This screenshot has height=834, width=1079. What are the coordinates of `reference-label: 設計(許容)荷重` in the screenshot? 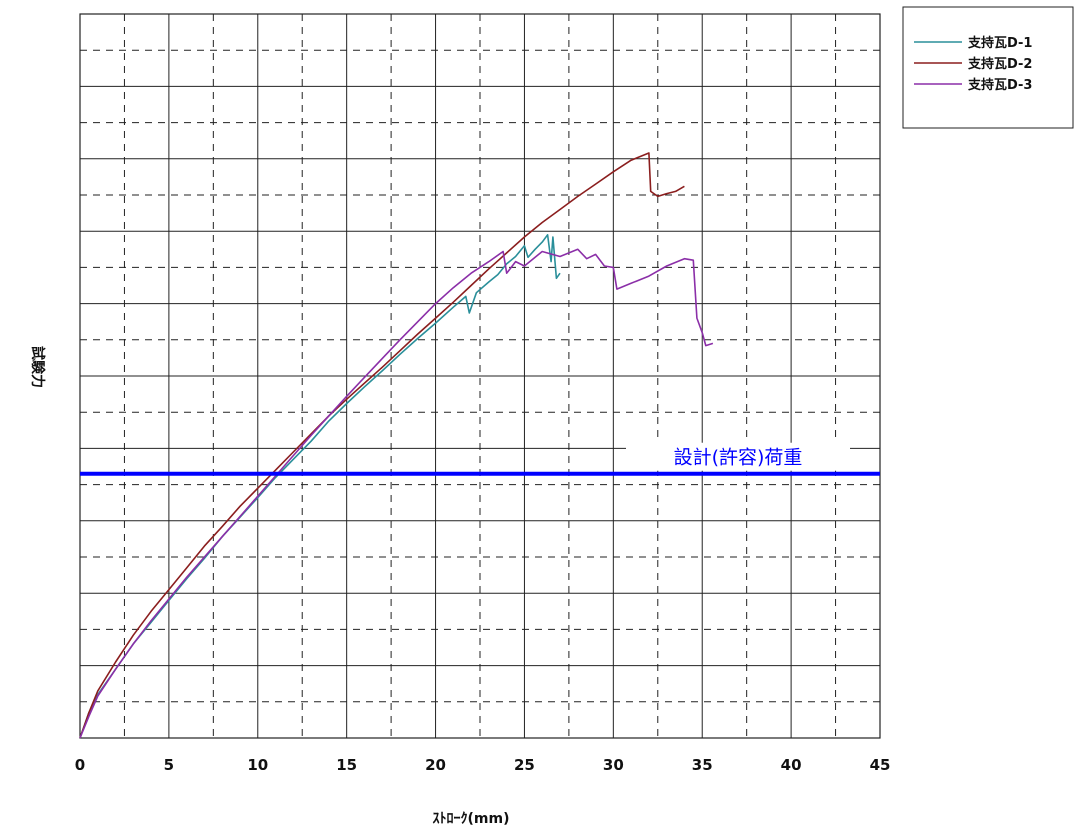 It's located at (738, 458).